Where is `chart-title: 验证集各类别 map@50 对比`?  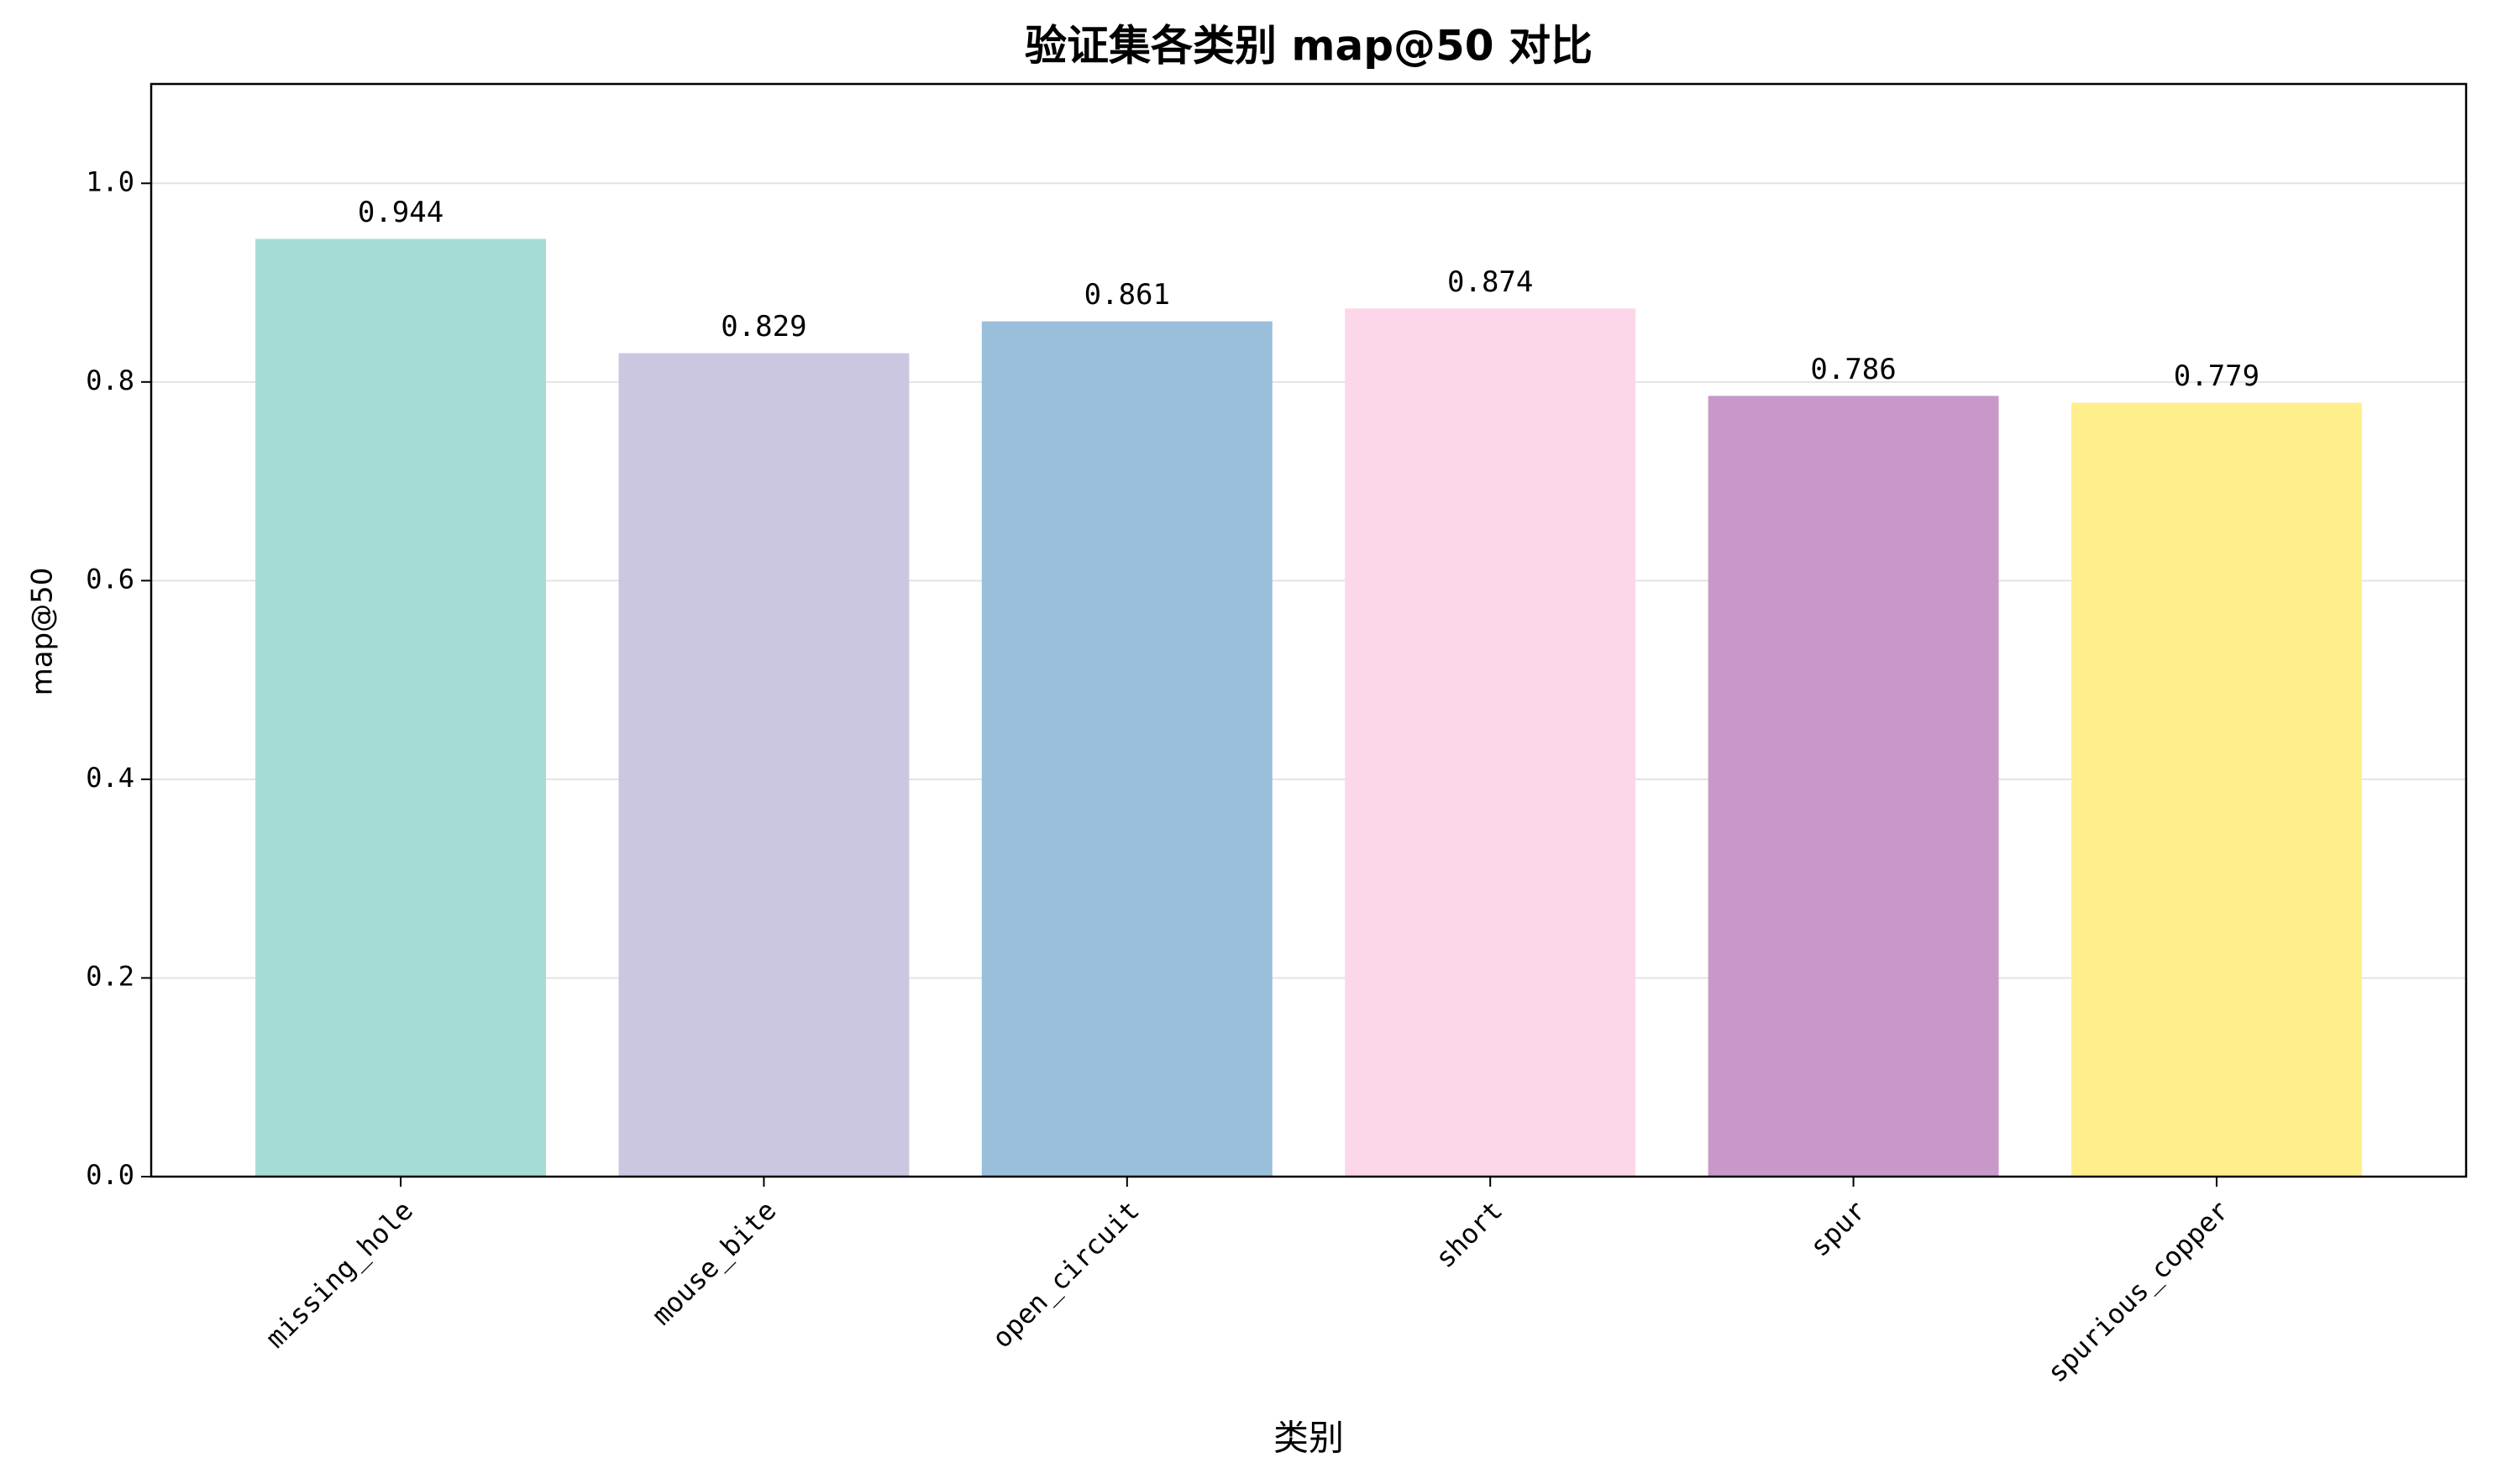 chart-title: 验证集各类别 map@50 对比 is located at coordinates (1309, 47).